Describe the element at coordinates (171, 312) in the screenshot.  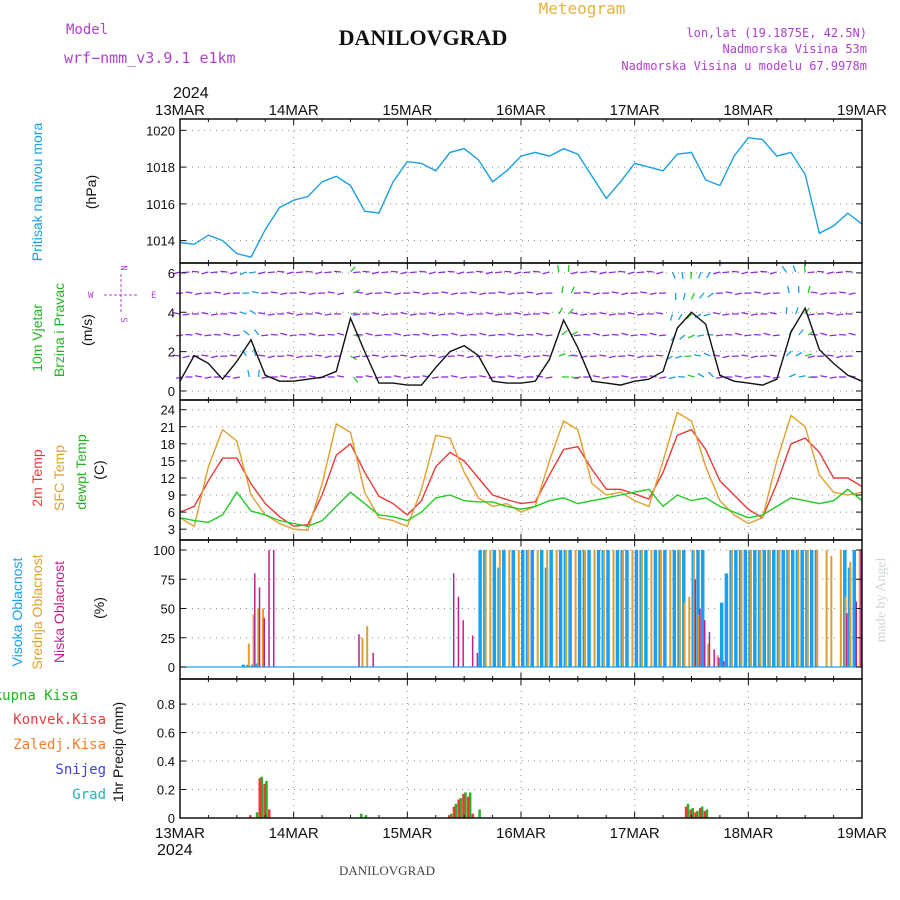
I see `y-tick-label: 4` at that location.